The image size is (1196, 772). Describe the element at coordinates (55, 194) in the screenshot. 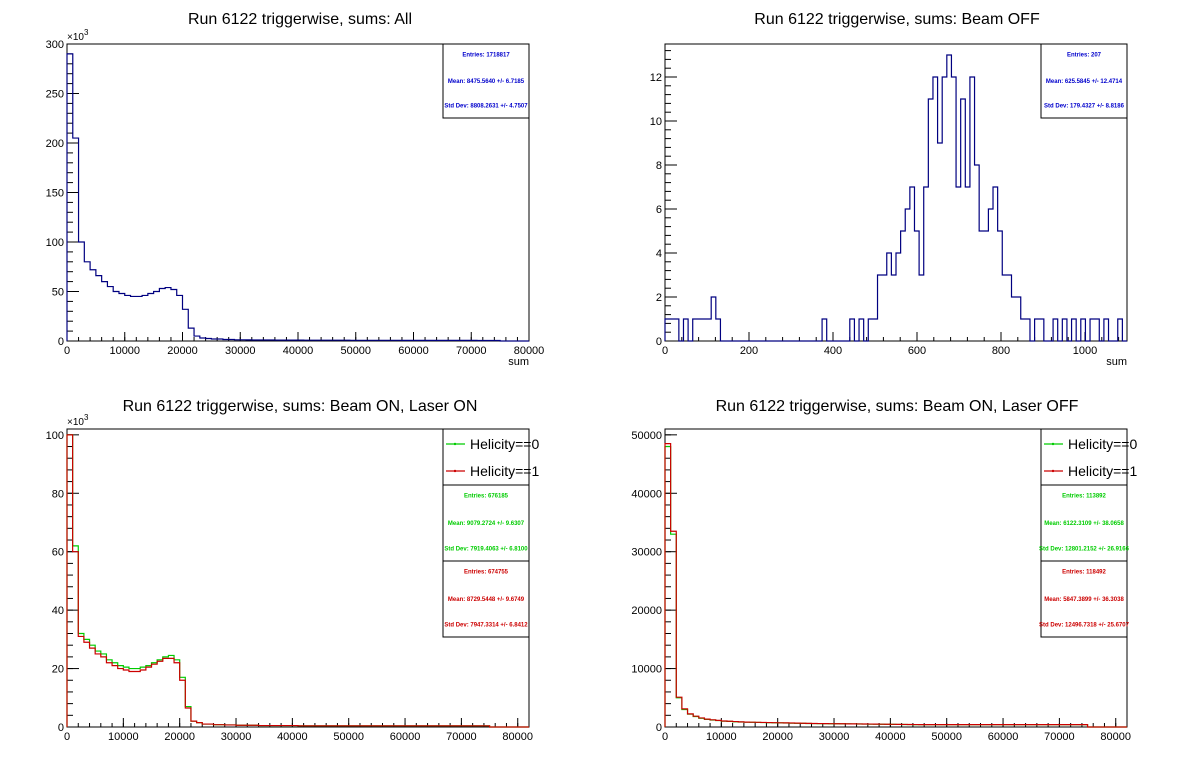

I see `y-tick-label: 150` at that location.